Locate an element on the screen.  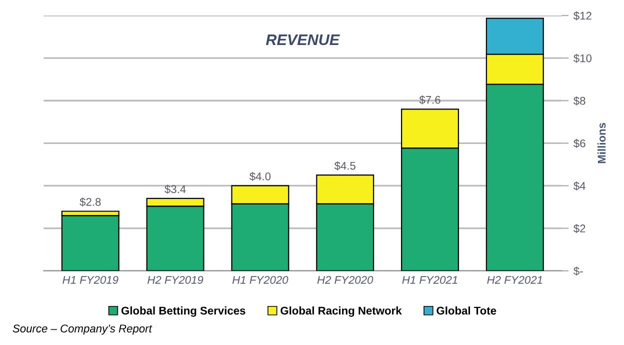
x-tick-label: H1 FY2020 is located at coordinates (260, 280).